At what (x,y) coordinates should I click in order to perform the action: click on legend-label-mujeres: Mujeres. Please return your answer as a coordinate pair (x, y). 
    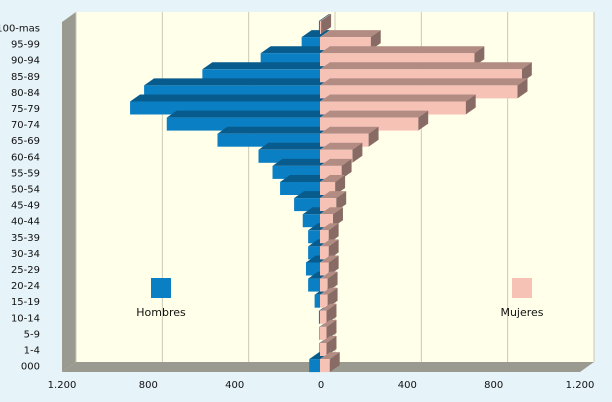
    Looking at the image, I should click on (521, 312).